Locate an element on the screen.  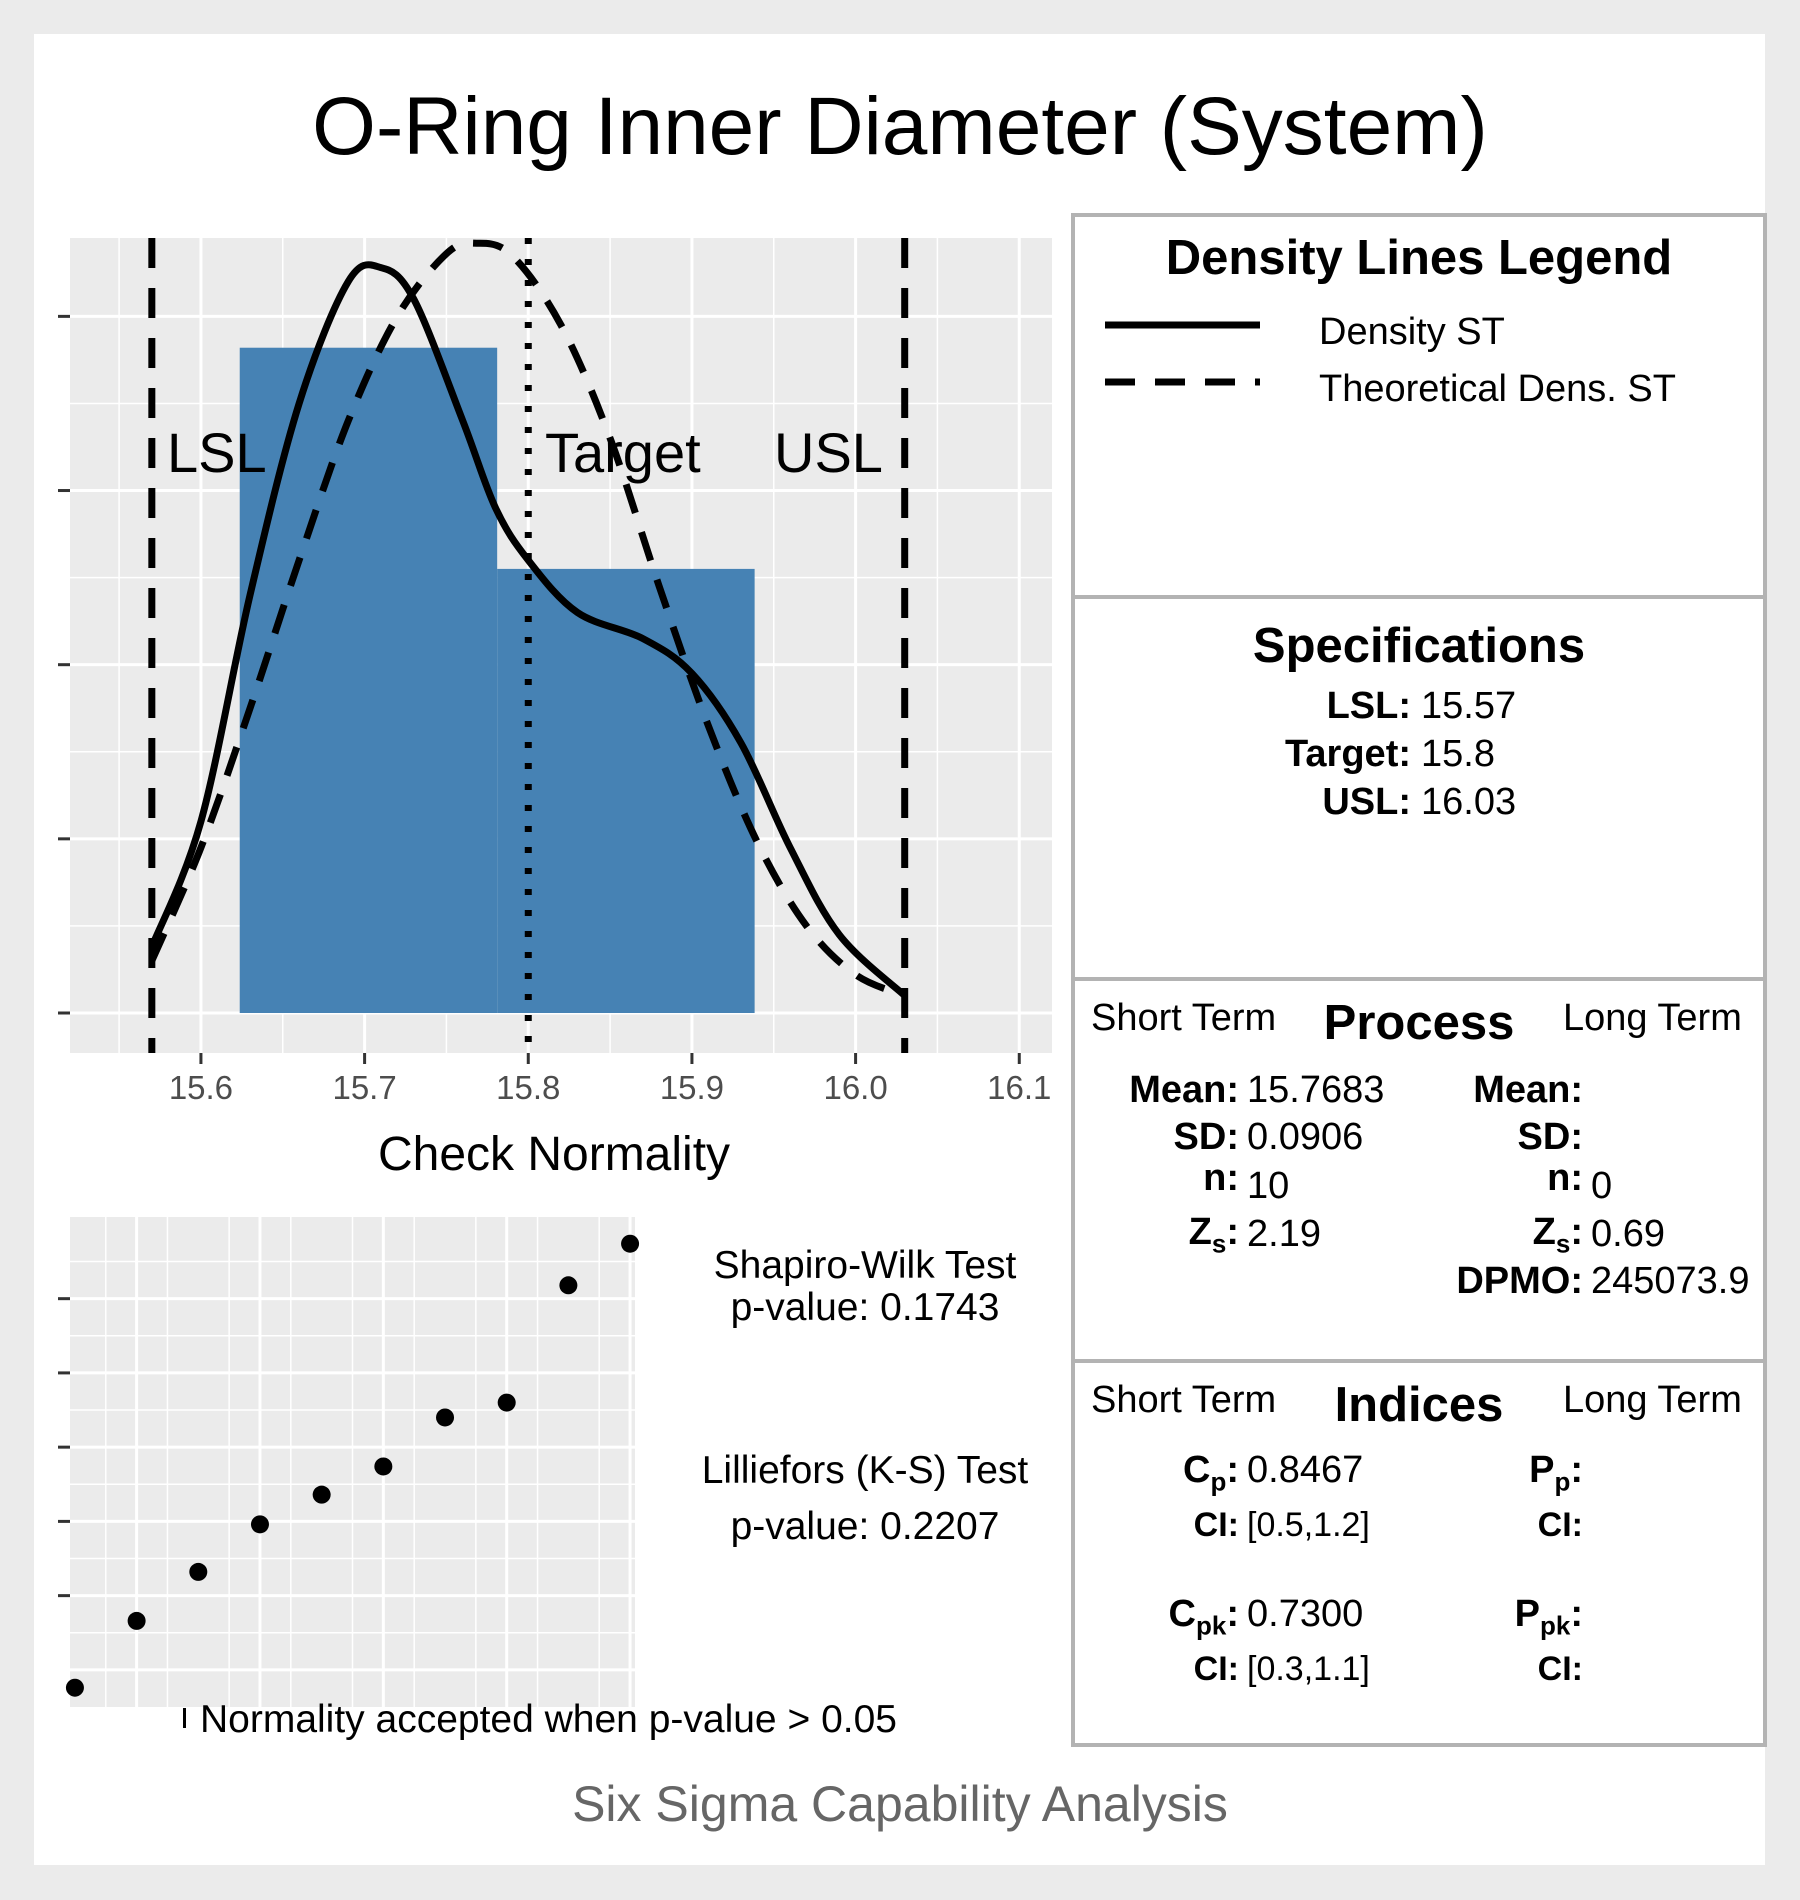
histogram-y-ticks is located at coordinates (64, 664).